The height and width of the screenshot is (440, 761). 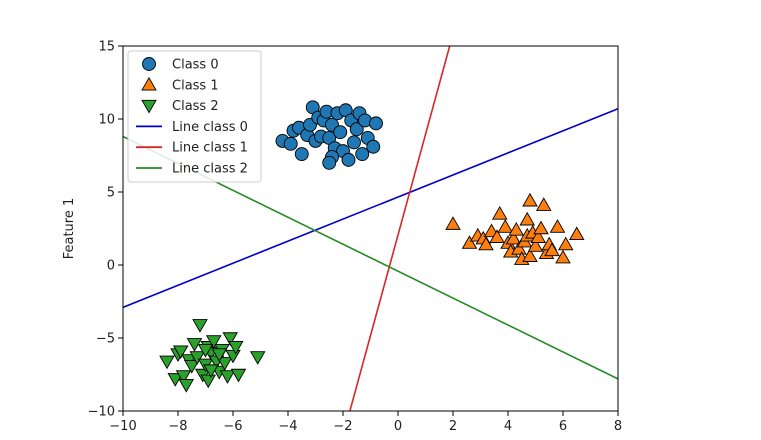 I want to click on y-tick-label: 5, so click(x=111, y=193).